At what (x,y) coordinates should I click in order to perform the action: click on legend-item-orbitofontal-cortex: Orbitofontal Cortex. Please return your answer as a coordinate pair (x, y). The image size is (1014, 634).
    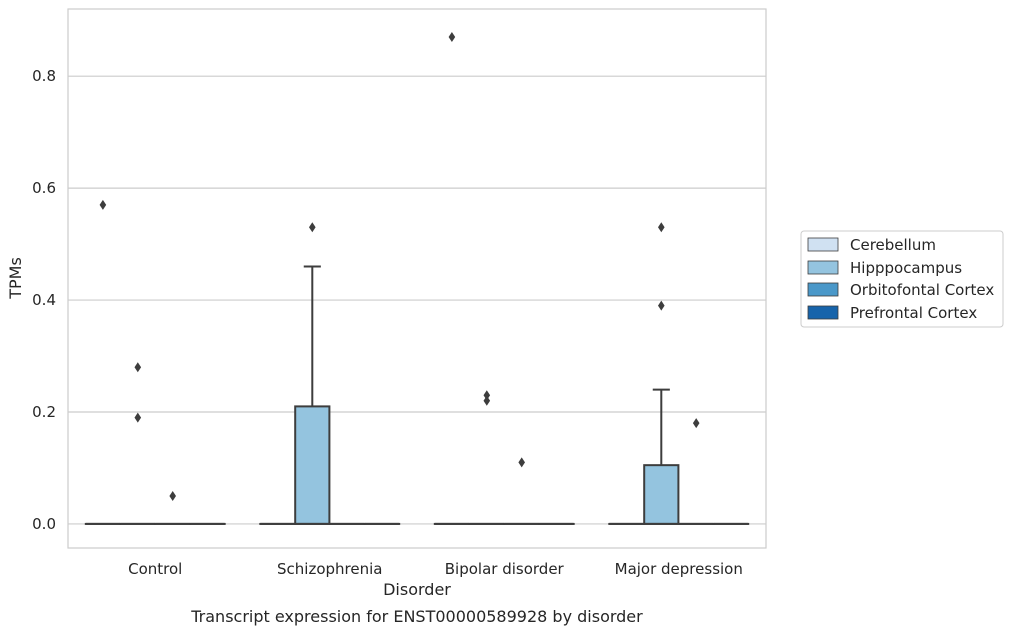
    Looking at the image, I should click on (900, 290).